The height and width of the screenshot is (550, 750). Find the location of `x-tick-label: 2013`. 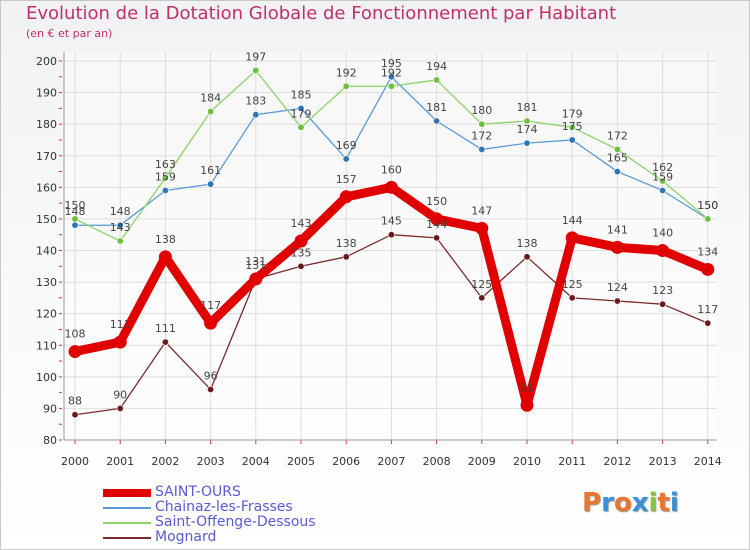

x-tick-label: 2013 is located at coordinates (663, 461).